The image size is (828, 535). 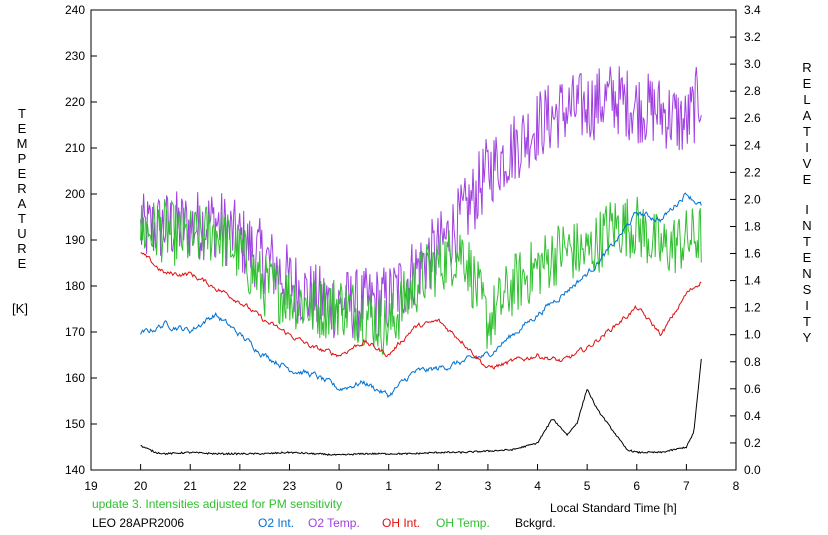 What do you see at coordinates (334, 523) in the screenshot?
I see `legend-o2-temp: O2 Temp.` at bounding box center [334, 523].